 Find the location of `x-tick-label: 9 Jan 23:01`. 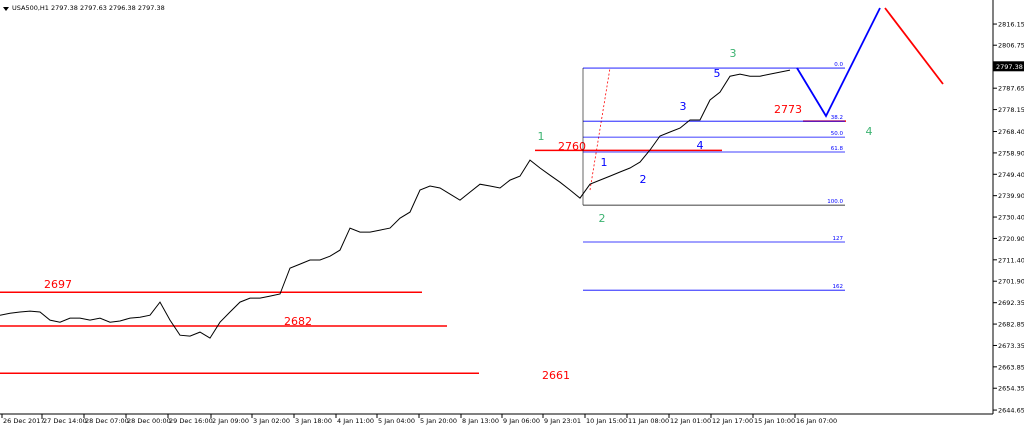

x-tick-label: 9 Jan 23:01 is located at coordinates (562, 421).